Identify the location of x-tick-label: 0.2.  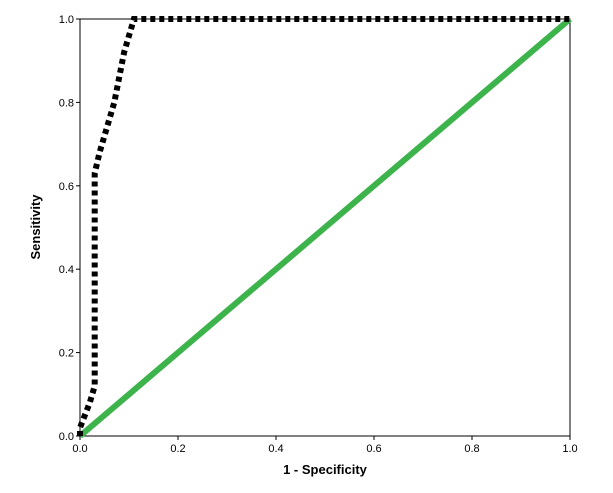
(177, 449).